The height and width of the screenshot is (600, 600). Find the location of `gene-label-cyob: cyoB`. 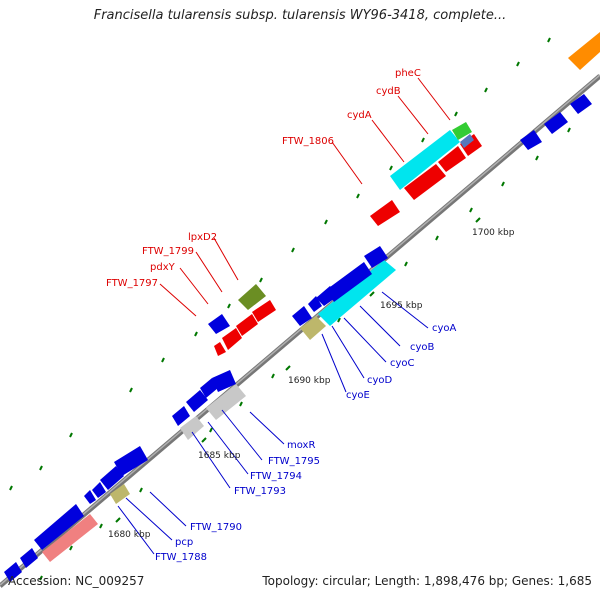

gene-label-cyob: cyoB is located at coordinates (422, 347).